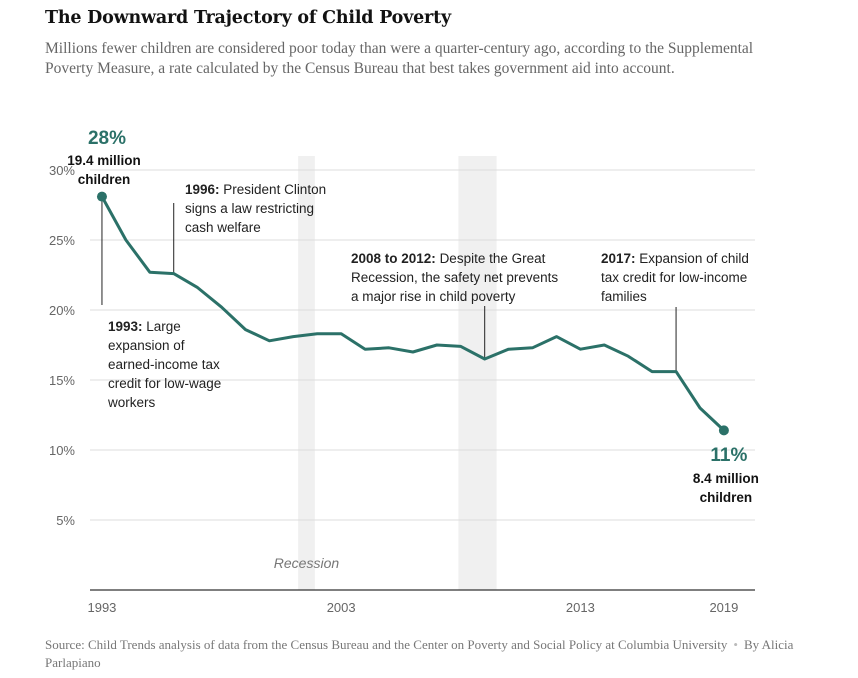 Image resolution: width=858 pixels, height=678 pixels. I want to click on y-tick-label: 30%, so click(62, 170).